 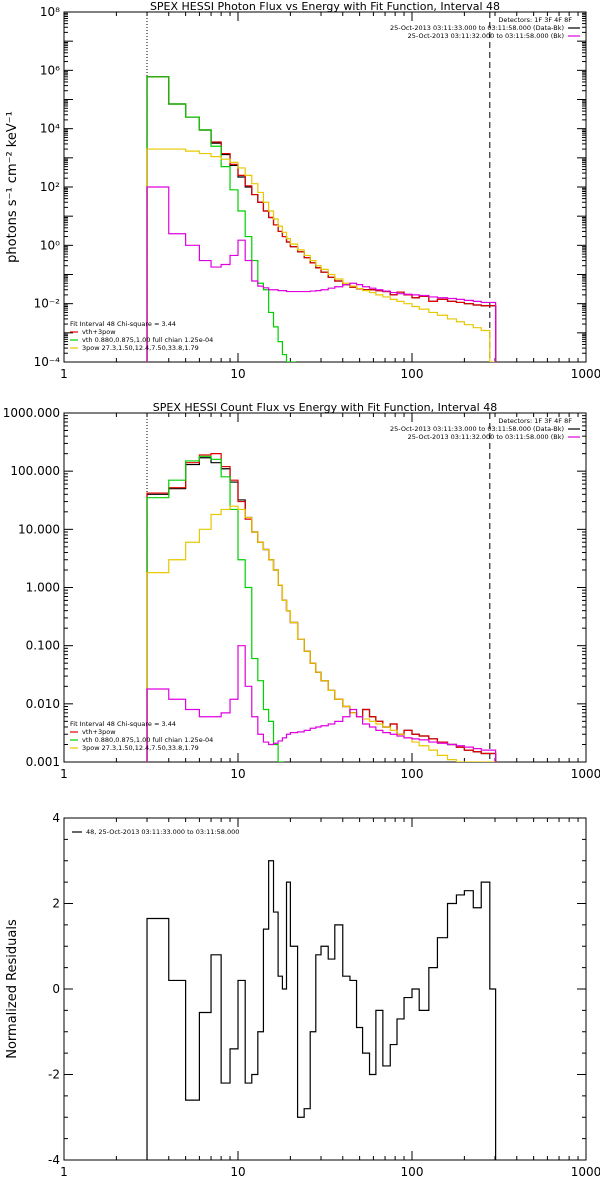 What do you see at coordinates (50, 129) in the screenshot?
I see `y-tick-label: 10⁴` at bounding box center [50, 129].